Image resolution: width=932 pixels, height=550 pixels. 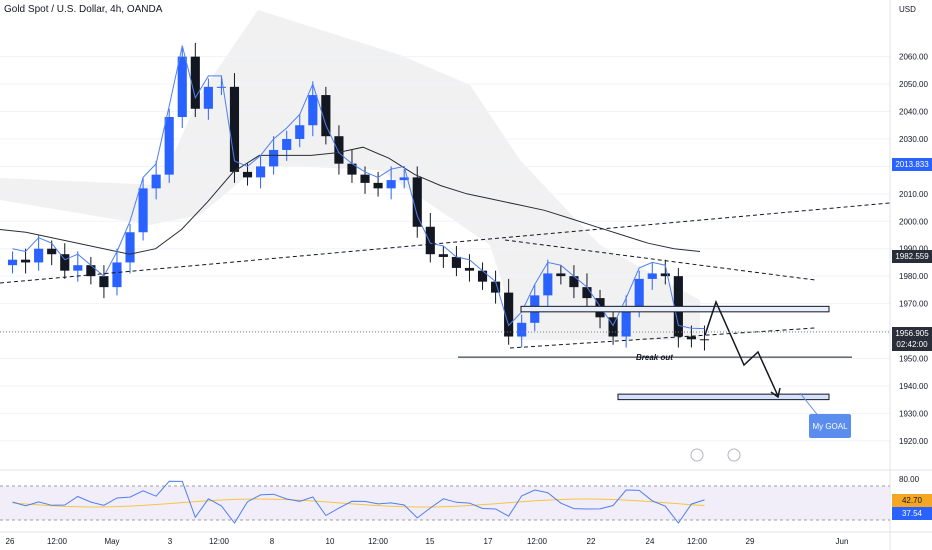 What do you see at coordinates (907, 9) in the screenshot?
I see `currency-label: USD` at bounding box center [907, 9].